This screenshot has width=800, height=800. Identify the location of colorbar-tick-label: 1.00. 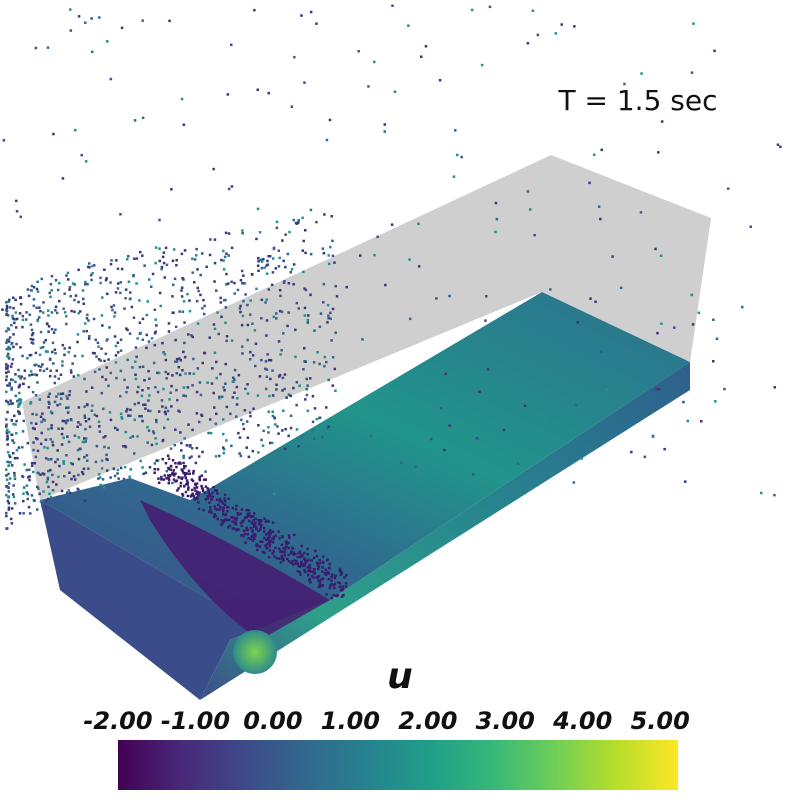
(350, 721).